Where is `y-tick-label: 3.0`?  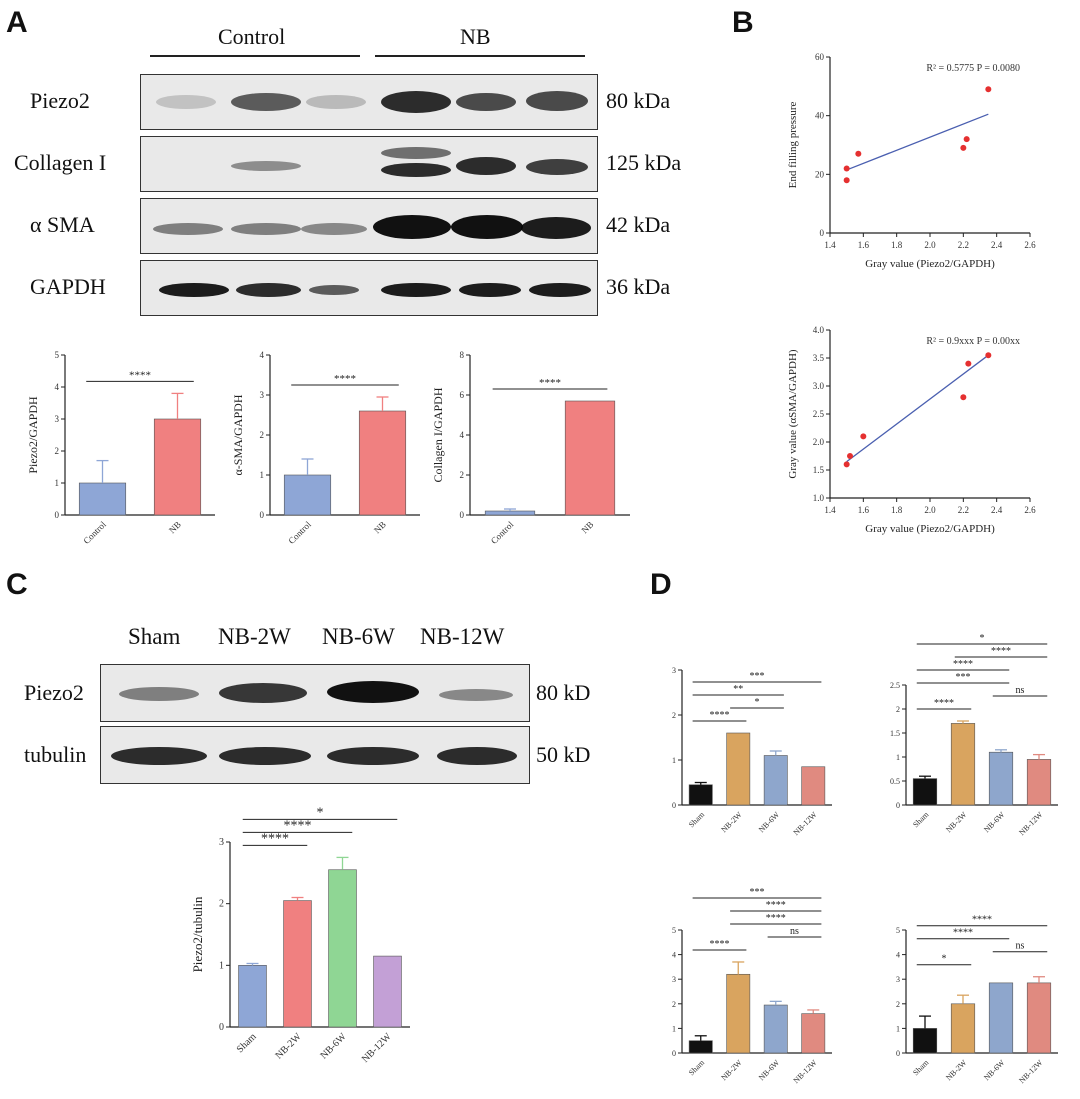 y-tick-label: 3.0 is located at coordinates (819, 386).